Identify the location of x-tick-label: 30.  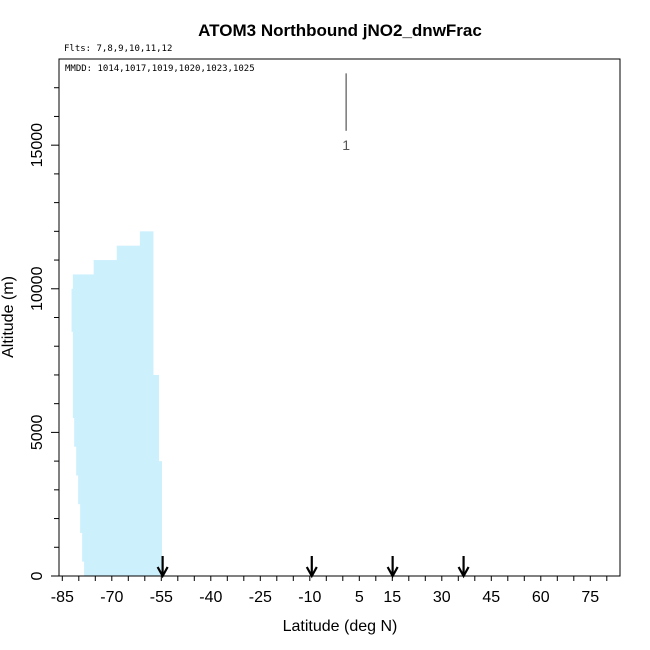
(442, 597).